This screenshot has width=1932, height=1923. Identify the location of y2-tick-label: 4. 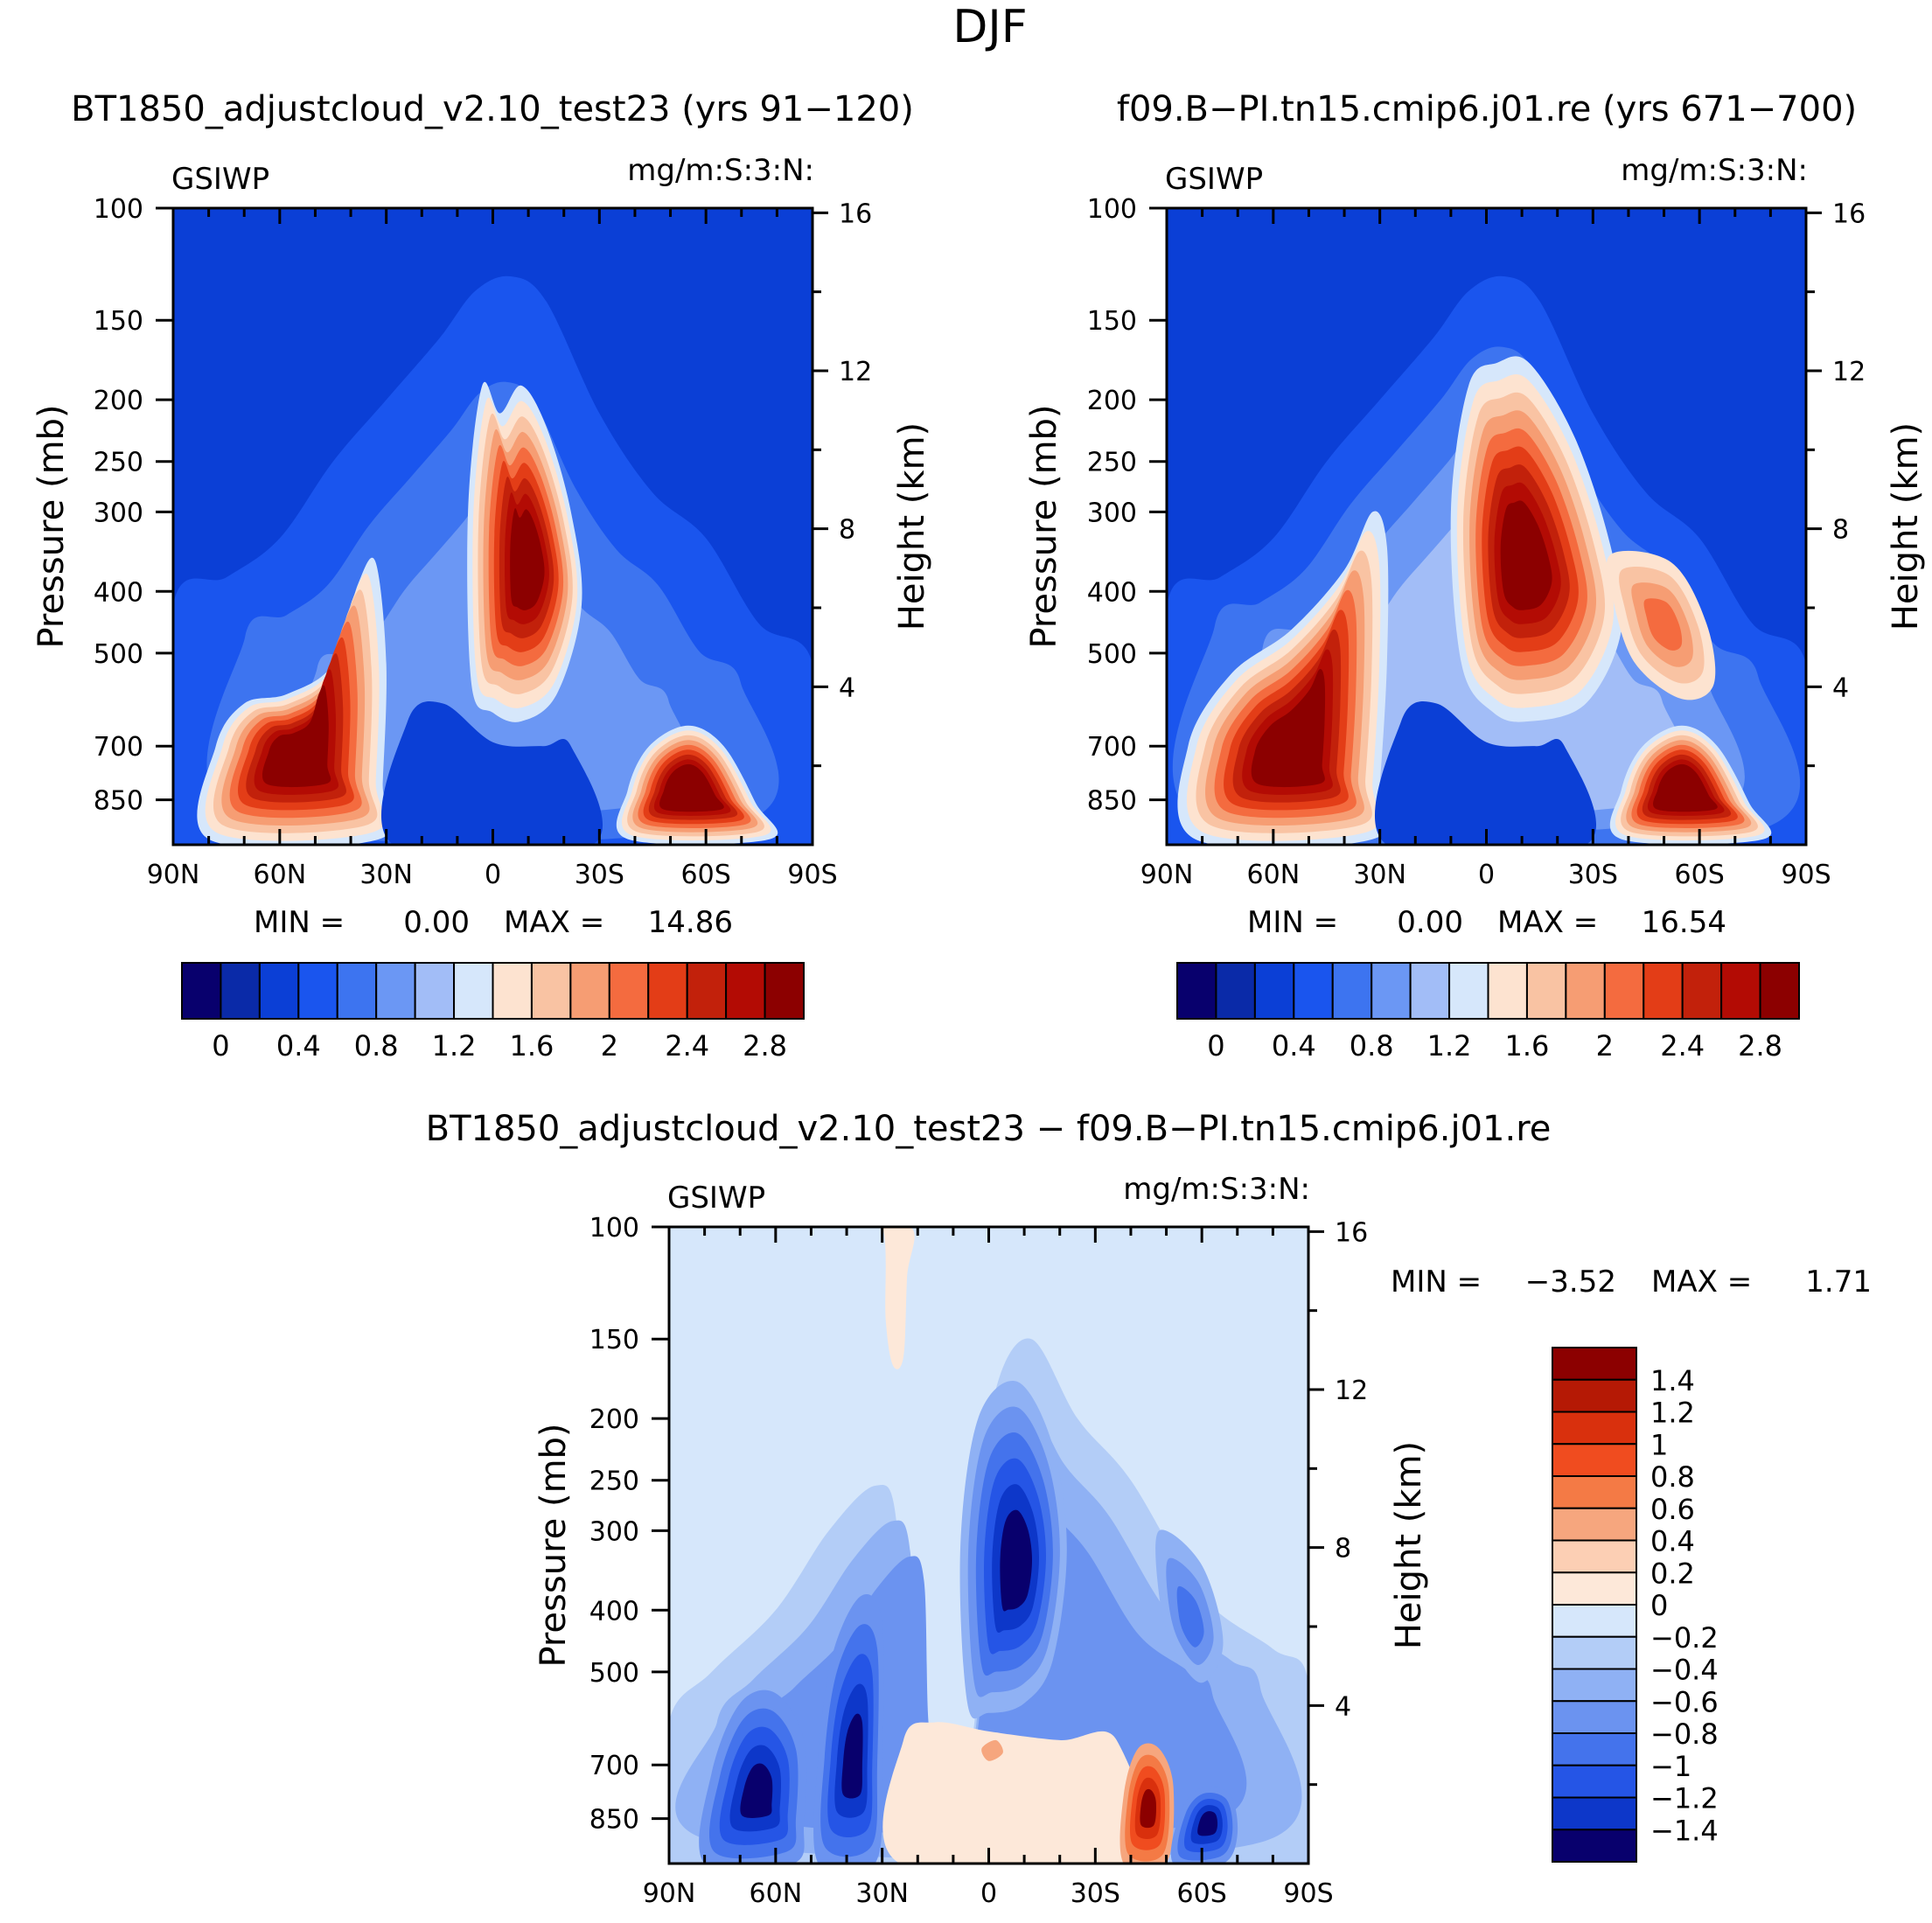
(1343, 1706).